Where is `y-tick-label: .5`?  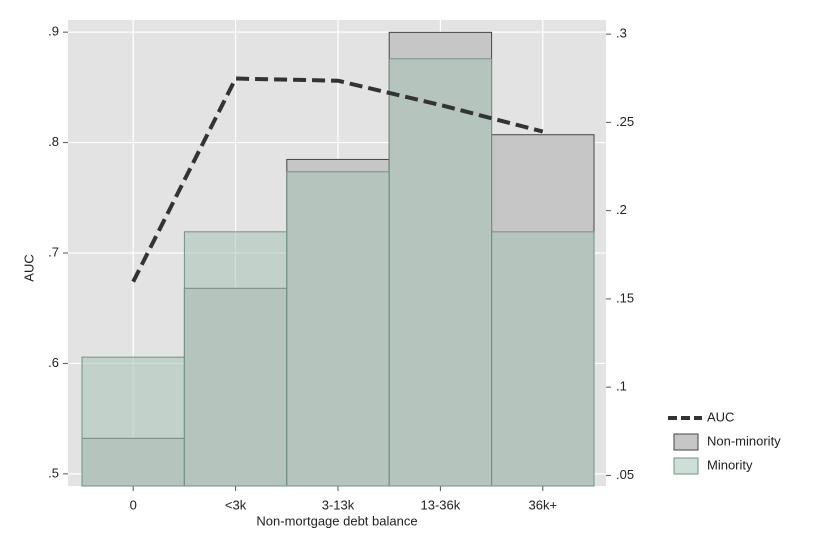 y-tick-label: .5 is located at coordinates (53, 472).